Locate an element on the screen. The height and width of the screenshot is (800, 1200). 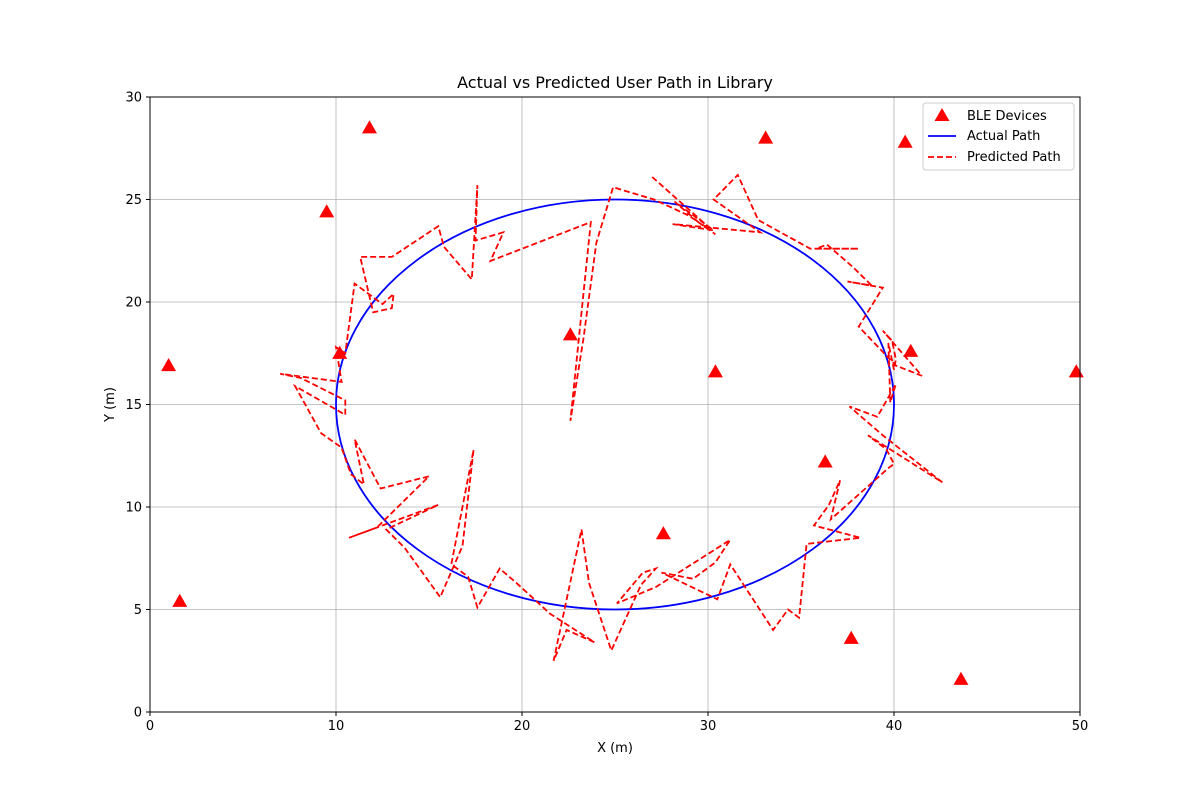
y-tick-label: 10 is located at coordinates (133, 508).